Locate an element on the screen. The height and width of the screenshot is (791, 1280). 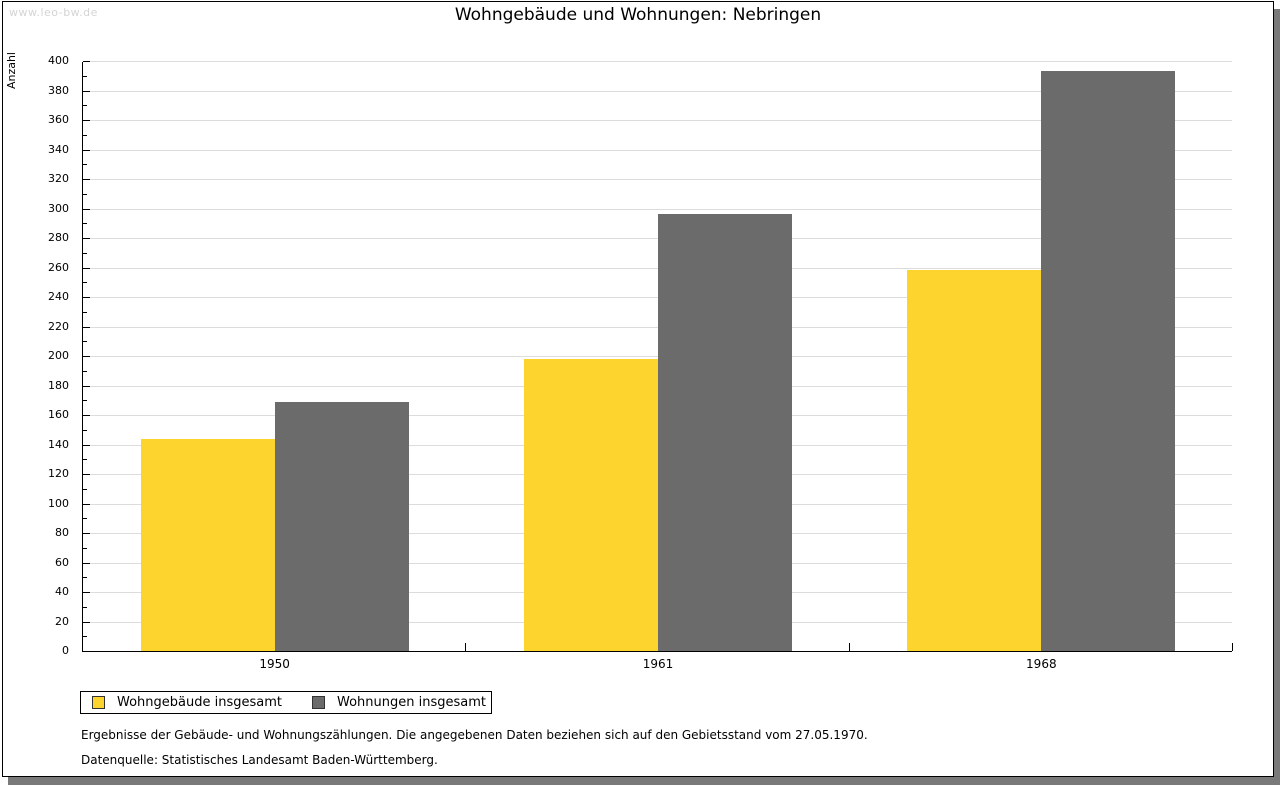
y-tick-label: 60 is located at coordinates (62, 562).